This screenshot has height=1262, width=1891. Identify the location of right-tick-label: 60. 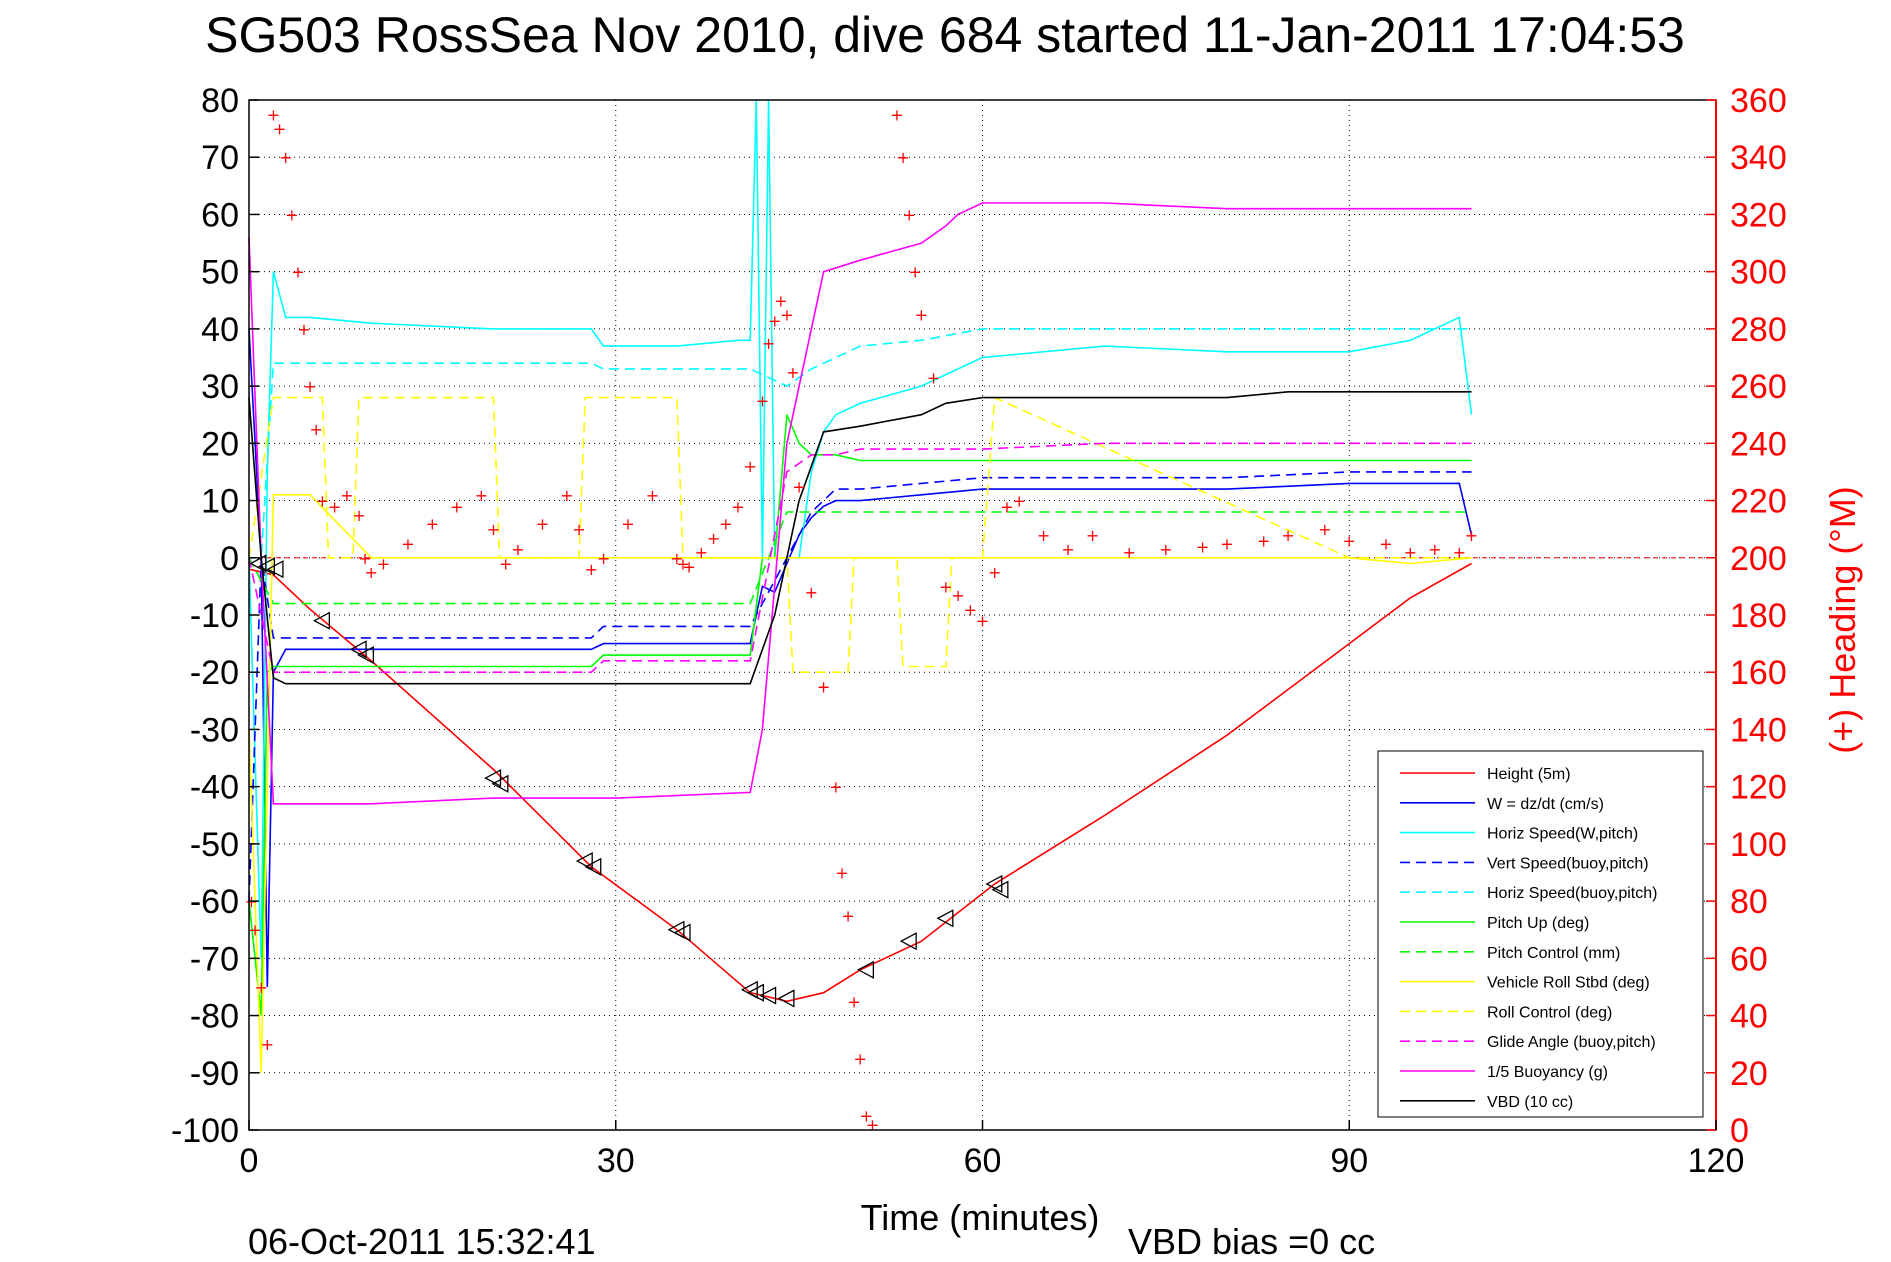
(1749, 959).